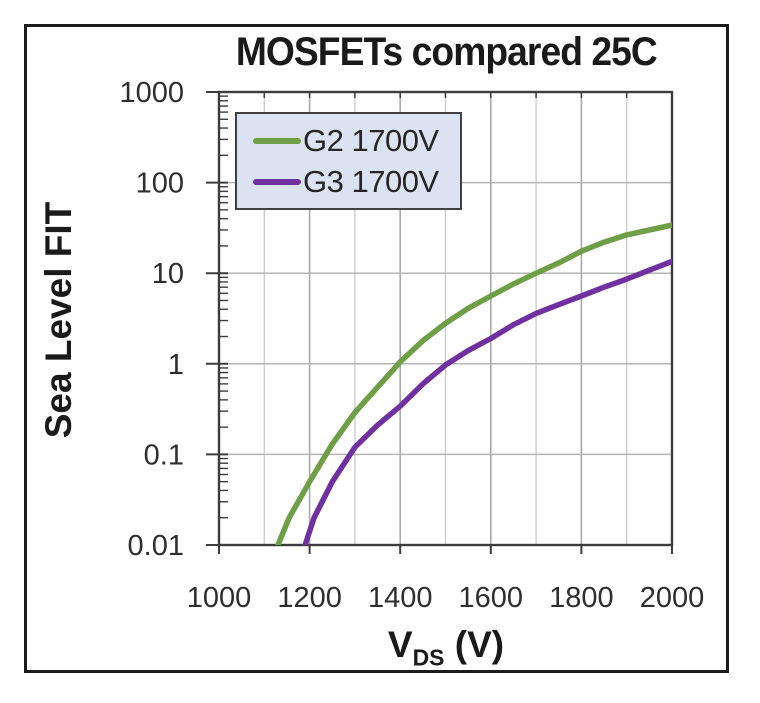  I want to click on legend-entry: G3 1700V, so click(354, 182).